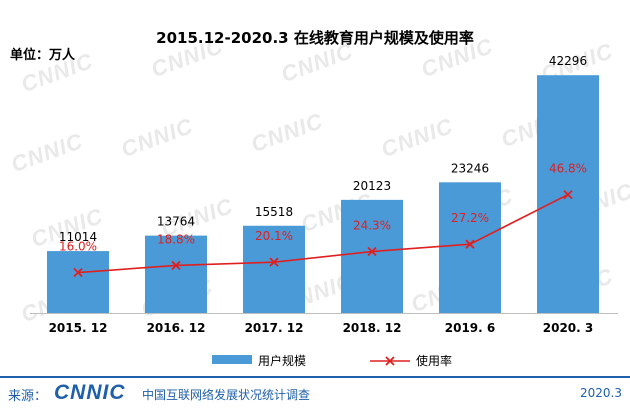 The image size is (630, 409). What do you see at coordinates (274, 212) in the screenshot?
I see `bar-label-2: 15518` at bounding box center [274, 212].